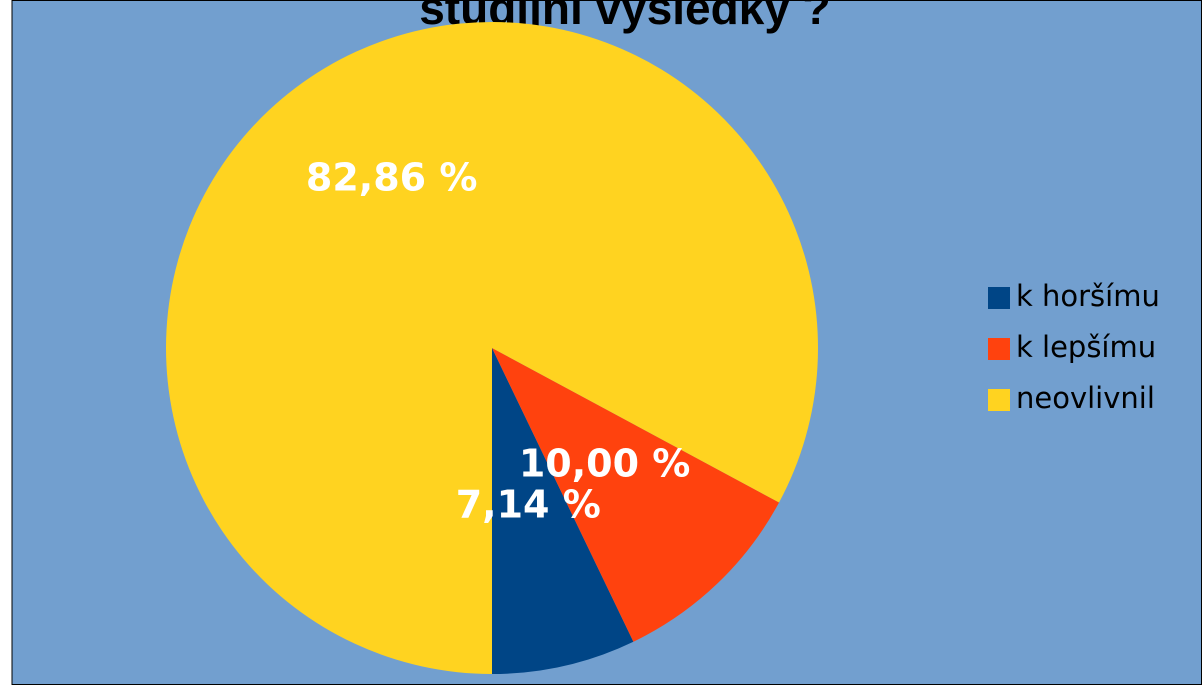  Describe the element at coordinates (1086, 347) in the screenshot. I see `legend-label: k lepšímu` at that location.